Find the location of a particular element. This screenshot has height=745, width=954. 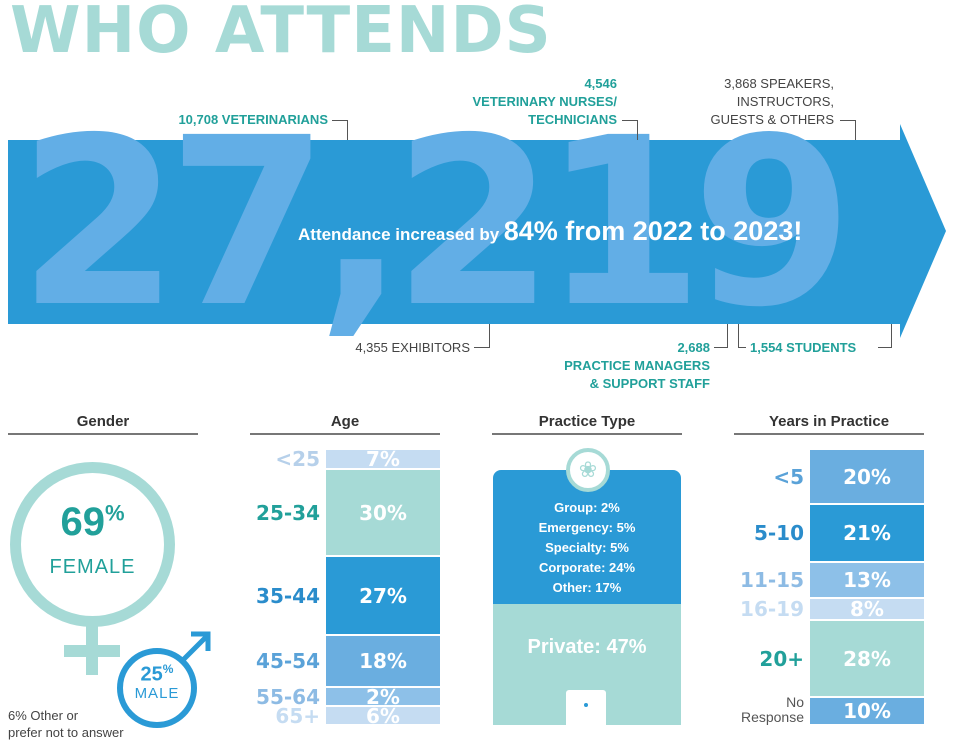

male-pct-sign: % is located at coordinates (168, 669).